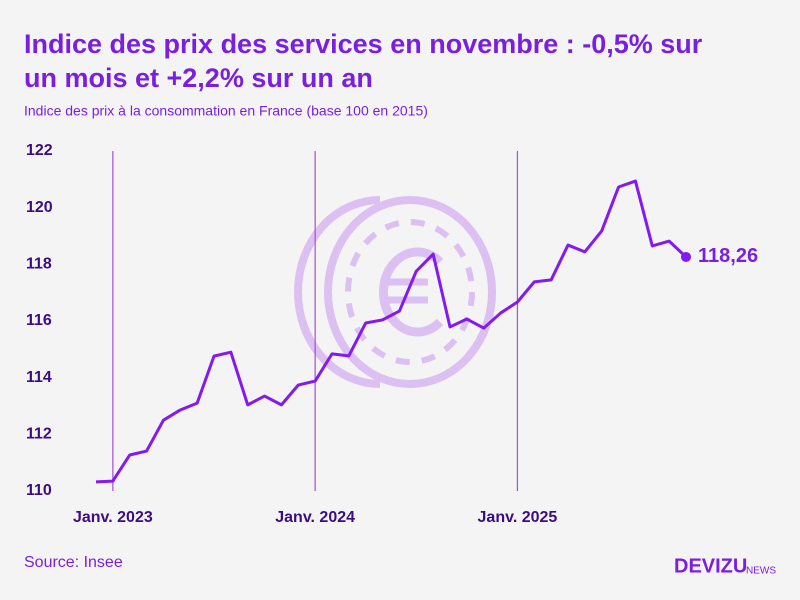 The image size is (800, 600). What do you see at coordinates (39, 490) in the screenshot?
I see `y-tick-label: 110` at bounding box center [39, 490].